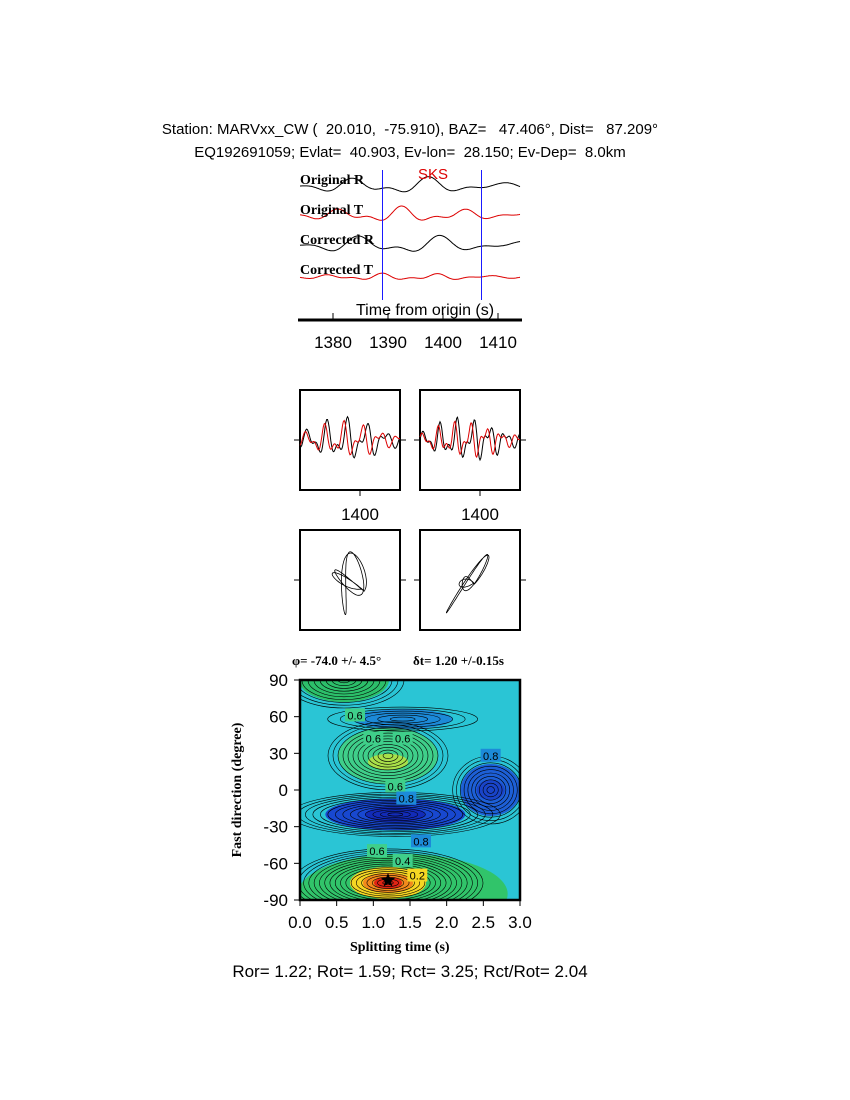  What do you see at coordinates (484, 922) in the screenshot?
I see `grid-xtick-label-5: 2.5` at bounding box center [484, 922].